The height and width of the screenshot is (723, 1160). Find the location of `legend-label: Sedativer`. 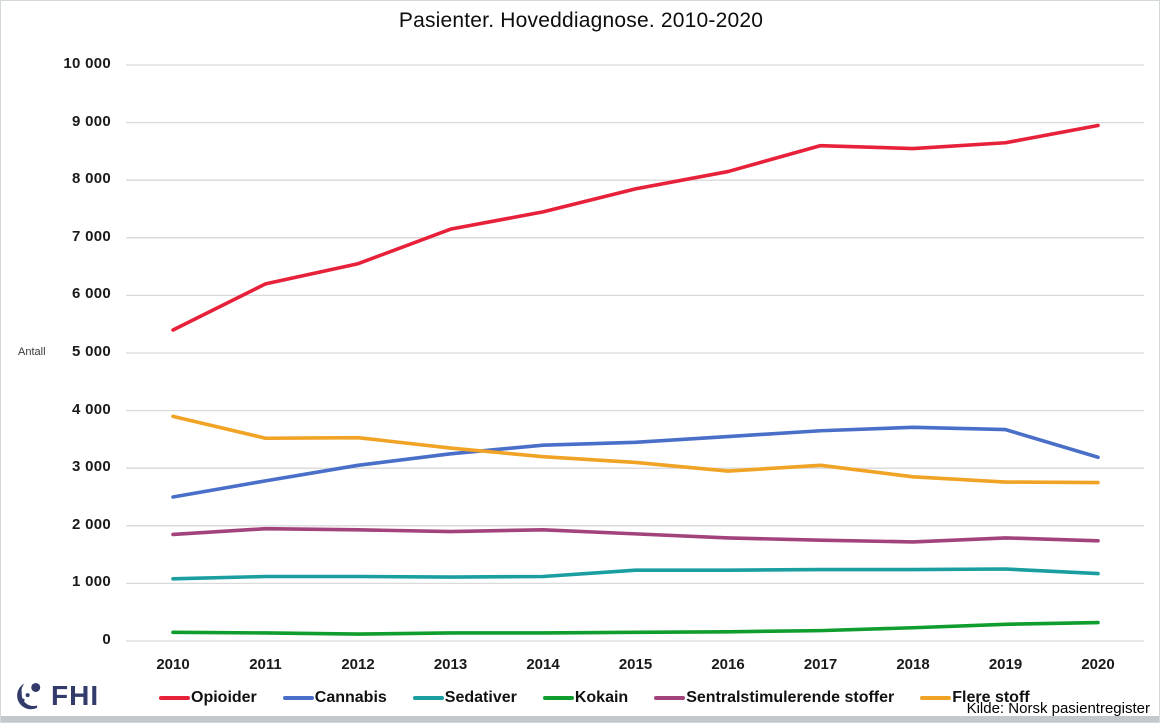

legend-label: Sedativer is located at coordinates (480, 697).